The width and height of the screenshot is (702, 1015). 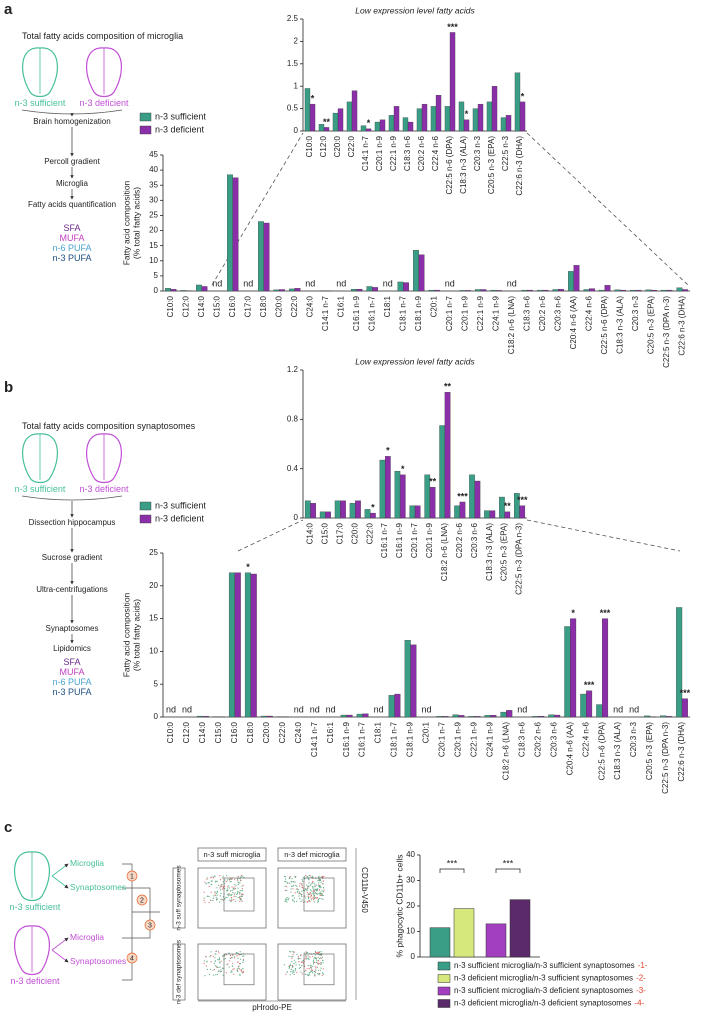 What do you see at coordinates (217, 283) in the screenshot?
I see `value-label: nd` at bounding box center [217, 283].